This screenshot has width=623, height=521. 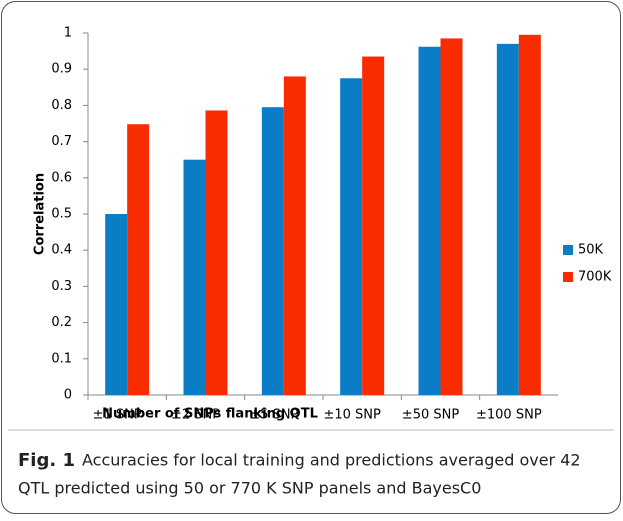 I want to click on x-tick-label: ±50 SNP, so click(x=431, y=415).